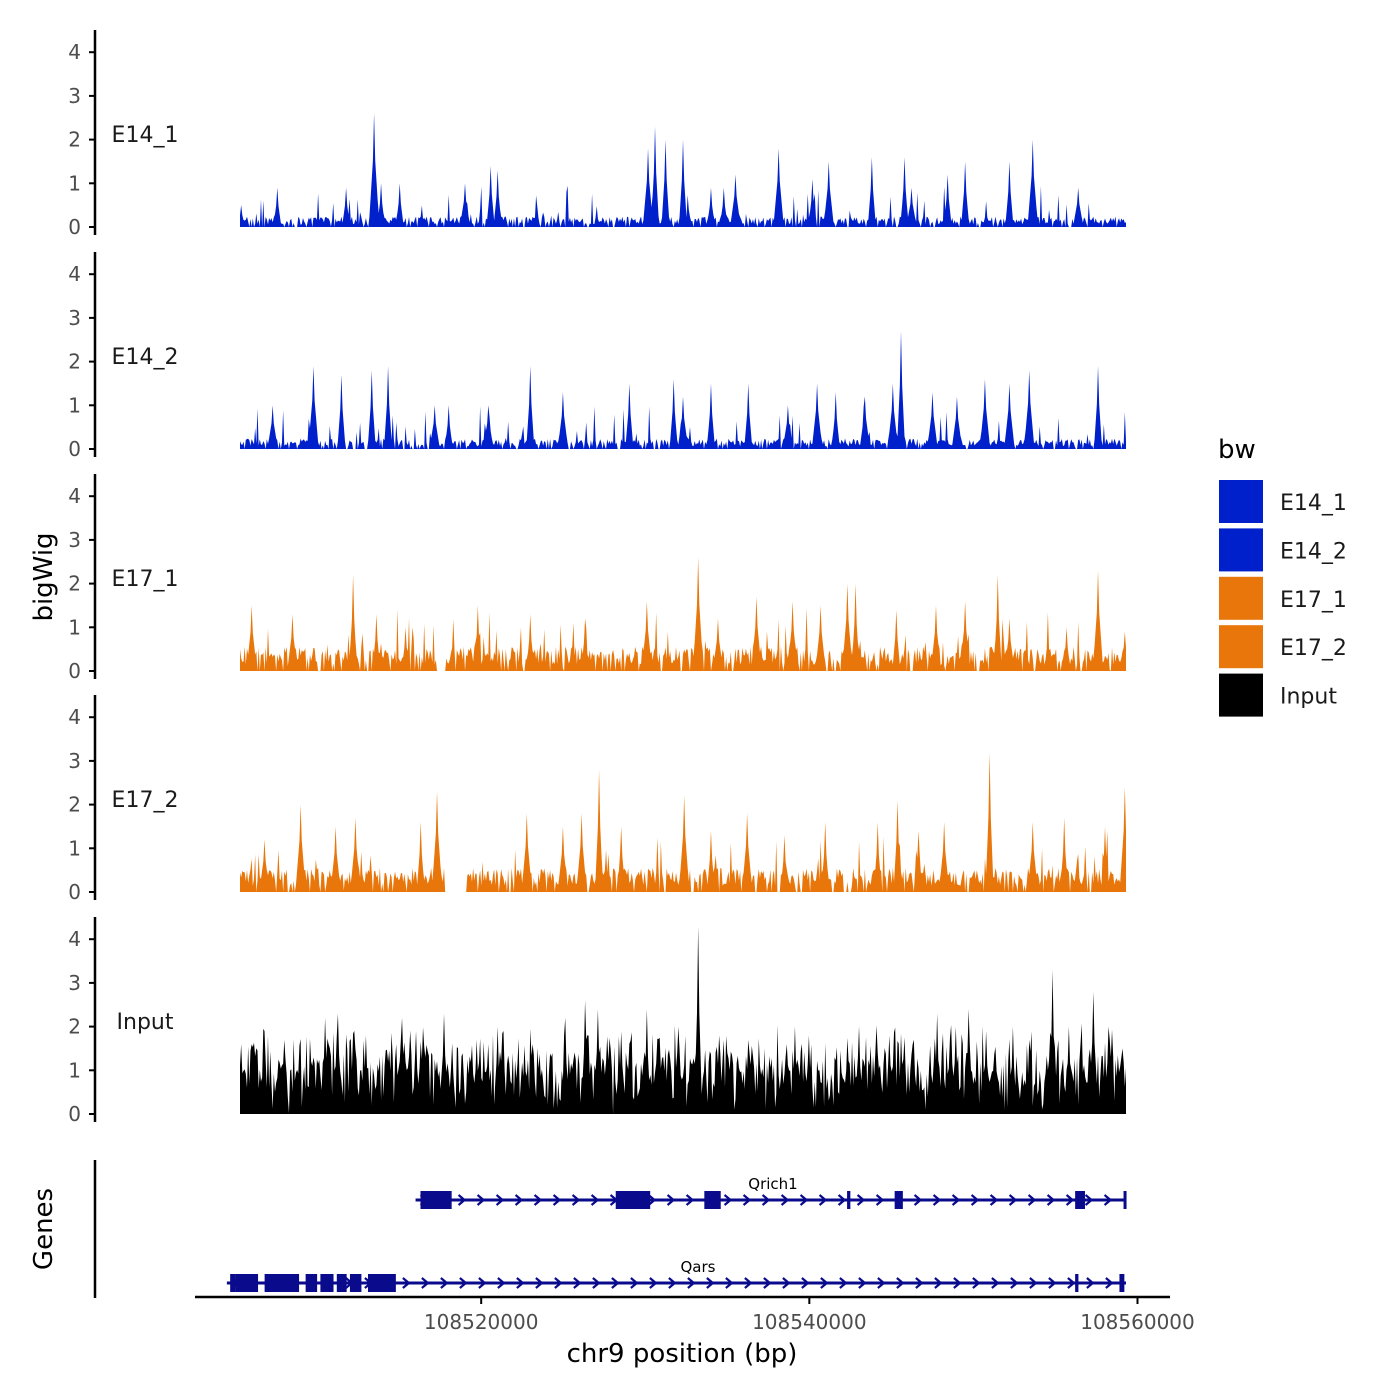  I want to click on x-tick-label: 108520000, so click(481, 1322).